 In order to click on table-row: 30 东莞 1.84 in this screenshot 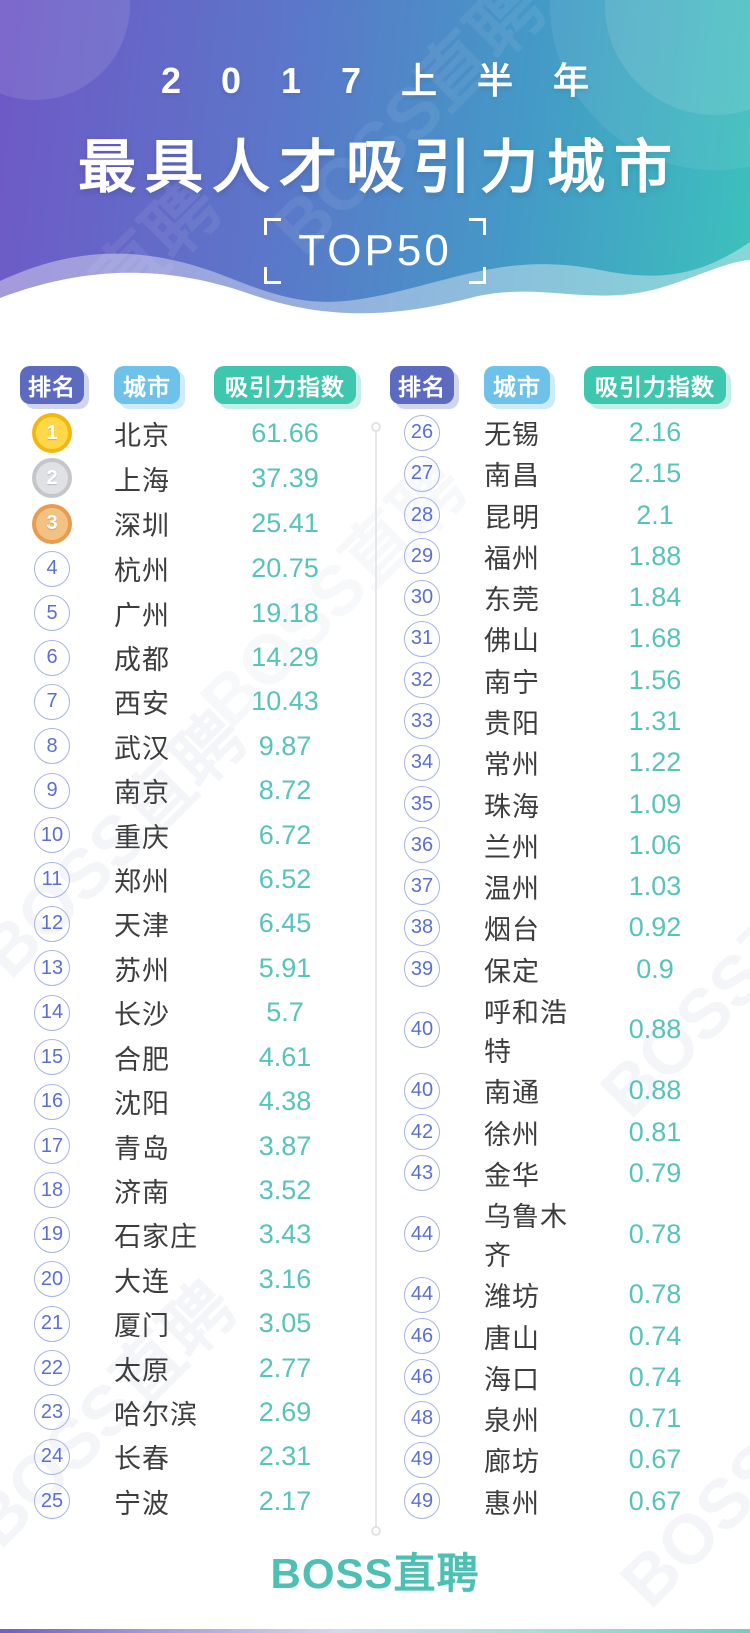, I will do `click(560, 597)`.